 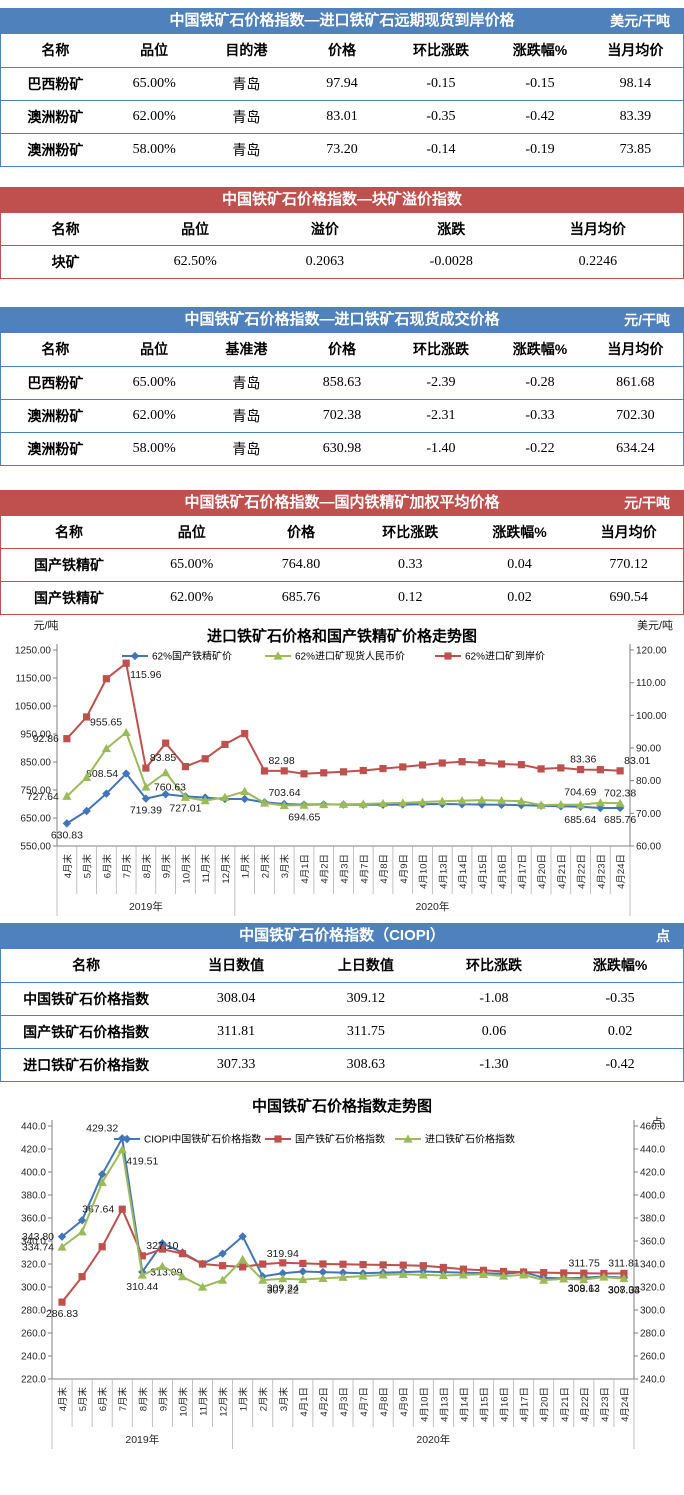 I want to click on table-cell: 0.12, so click(x=410, y=598).